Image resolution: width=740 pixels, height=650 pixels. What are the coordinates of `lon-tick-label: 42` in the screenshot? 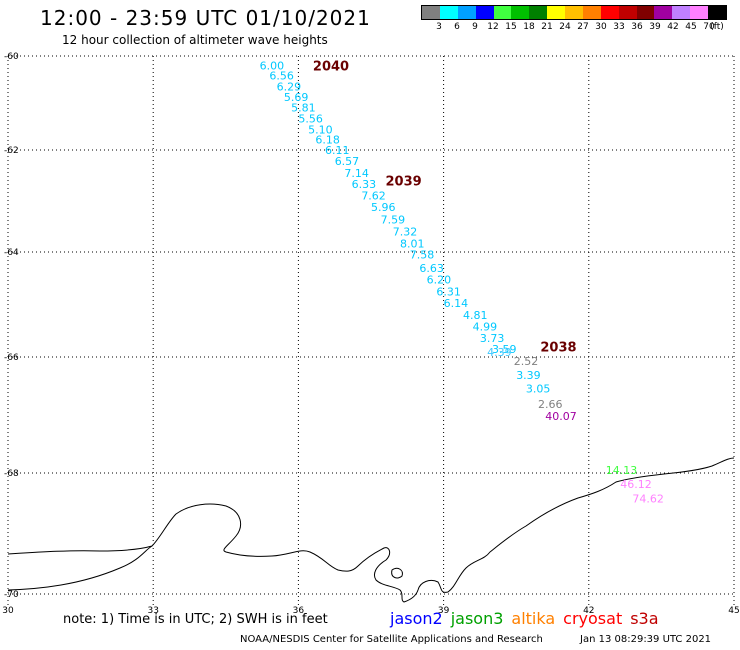 It's located at (588, 611).